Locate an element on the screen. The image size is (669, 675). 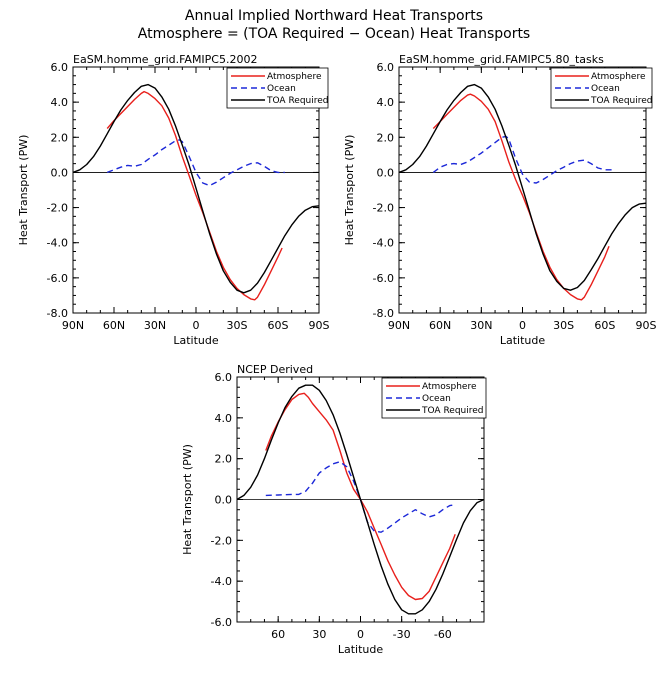
chart-2-legend-label: Atmosphere is located at coordinates (618, 77).